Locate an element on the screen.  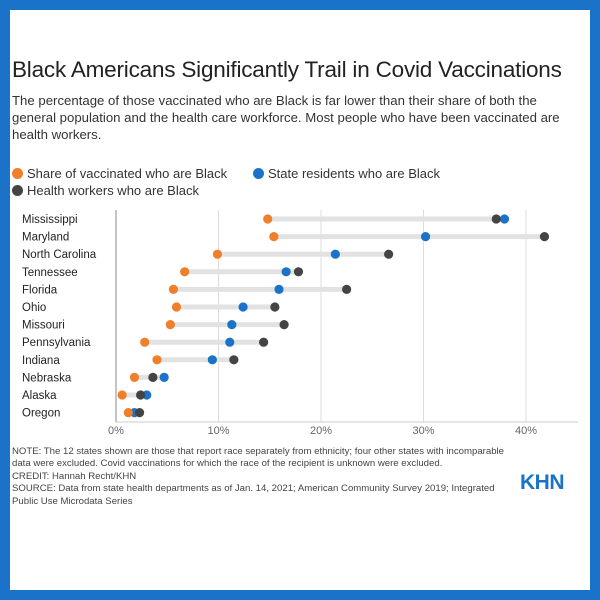
credit-text: CREDIT: Hannah Recht/KHN is located at coordinates (74, 476).